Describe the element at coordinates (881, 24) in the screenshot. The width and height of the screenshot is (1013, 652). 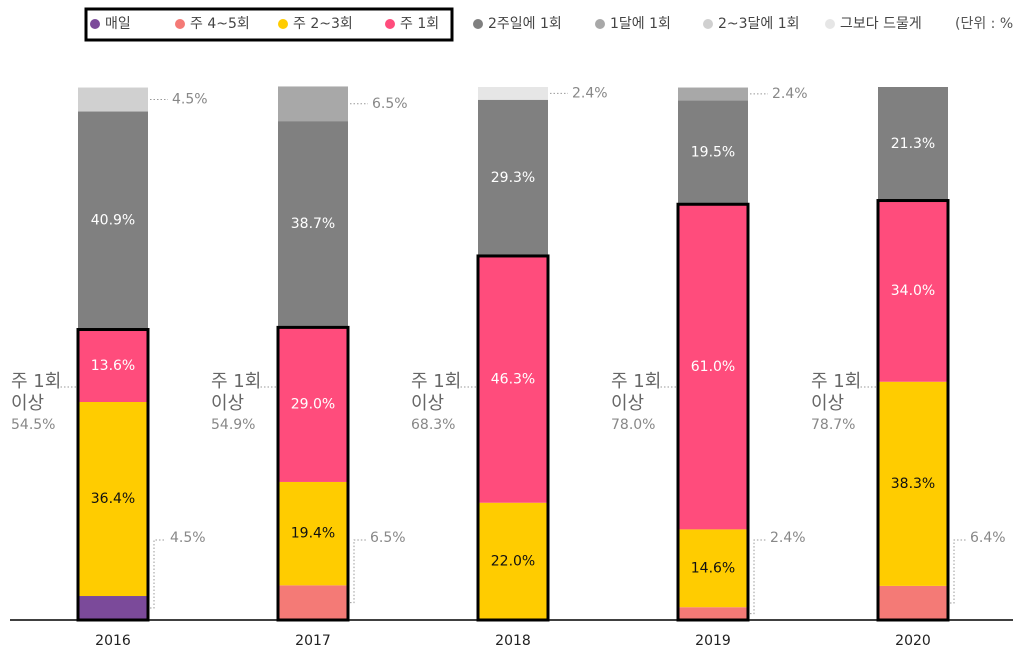
I see `legend-label: 그보다 드물게` at that location.